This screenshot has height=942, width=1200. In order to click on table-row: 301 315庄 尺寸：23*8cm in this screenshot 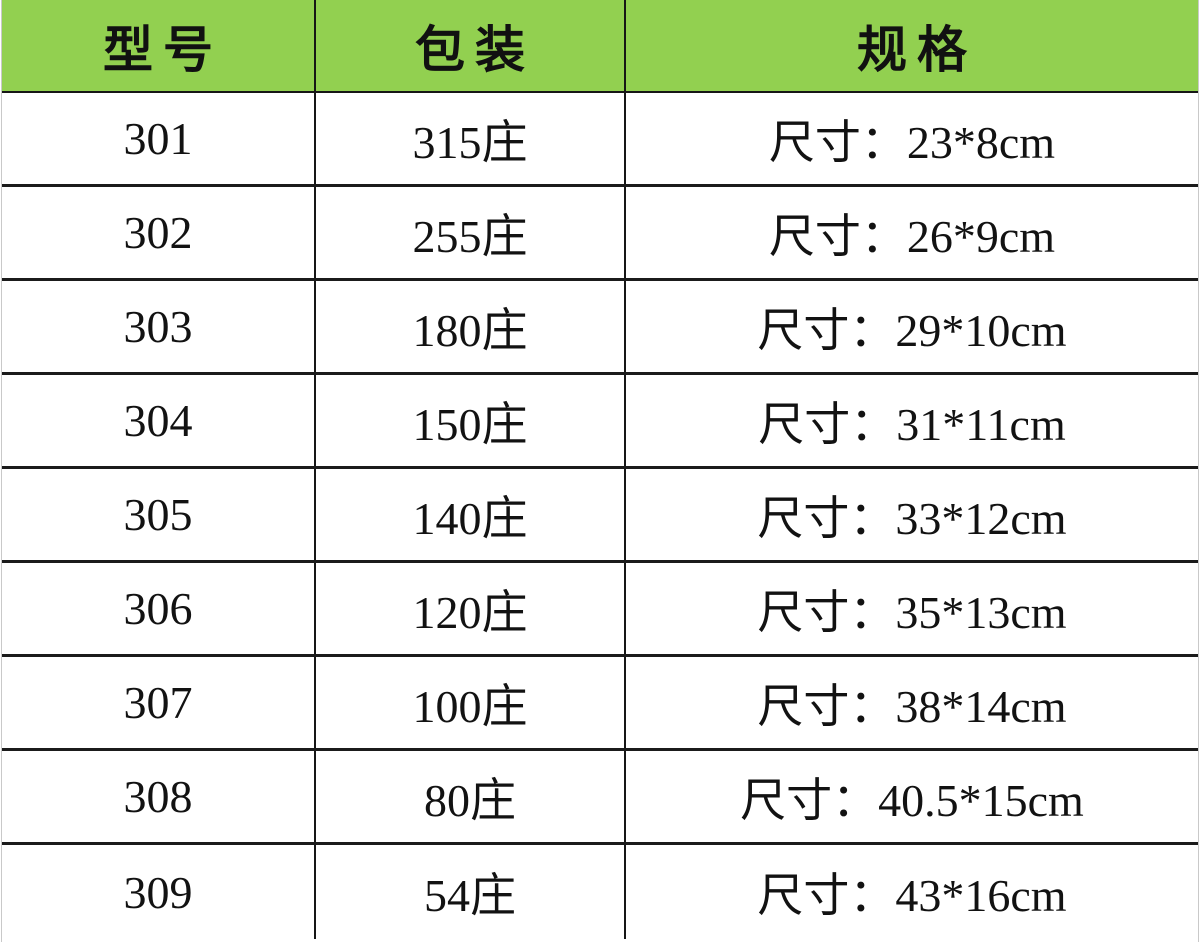, I will do `click(600, 140)`.